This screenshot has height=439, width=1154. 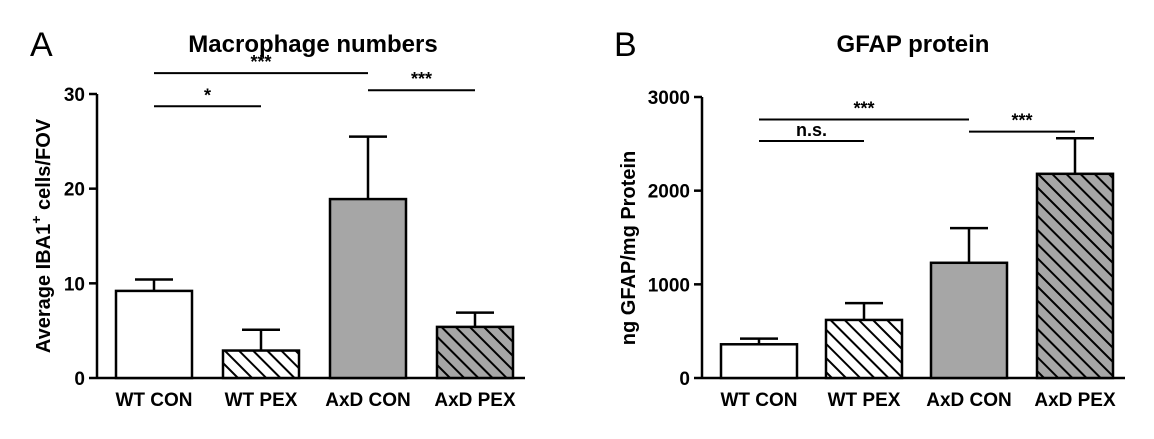 I want to click on y-tick-label: 10, so click(x=74, y=284).